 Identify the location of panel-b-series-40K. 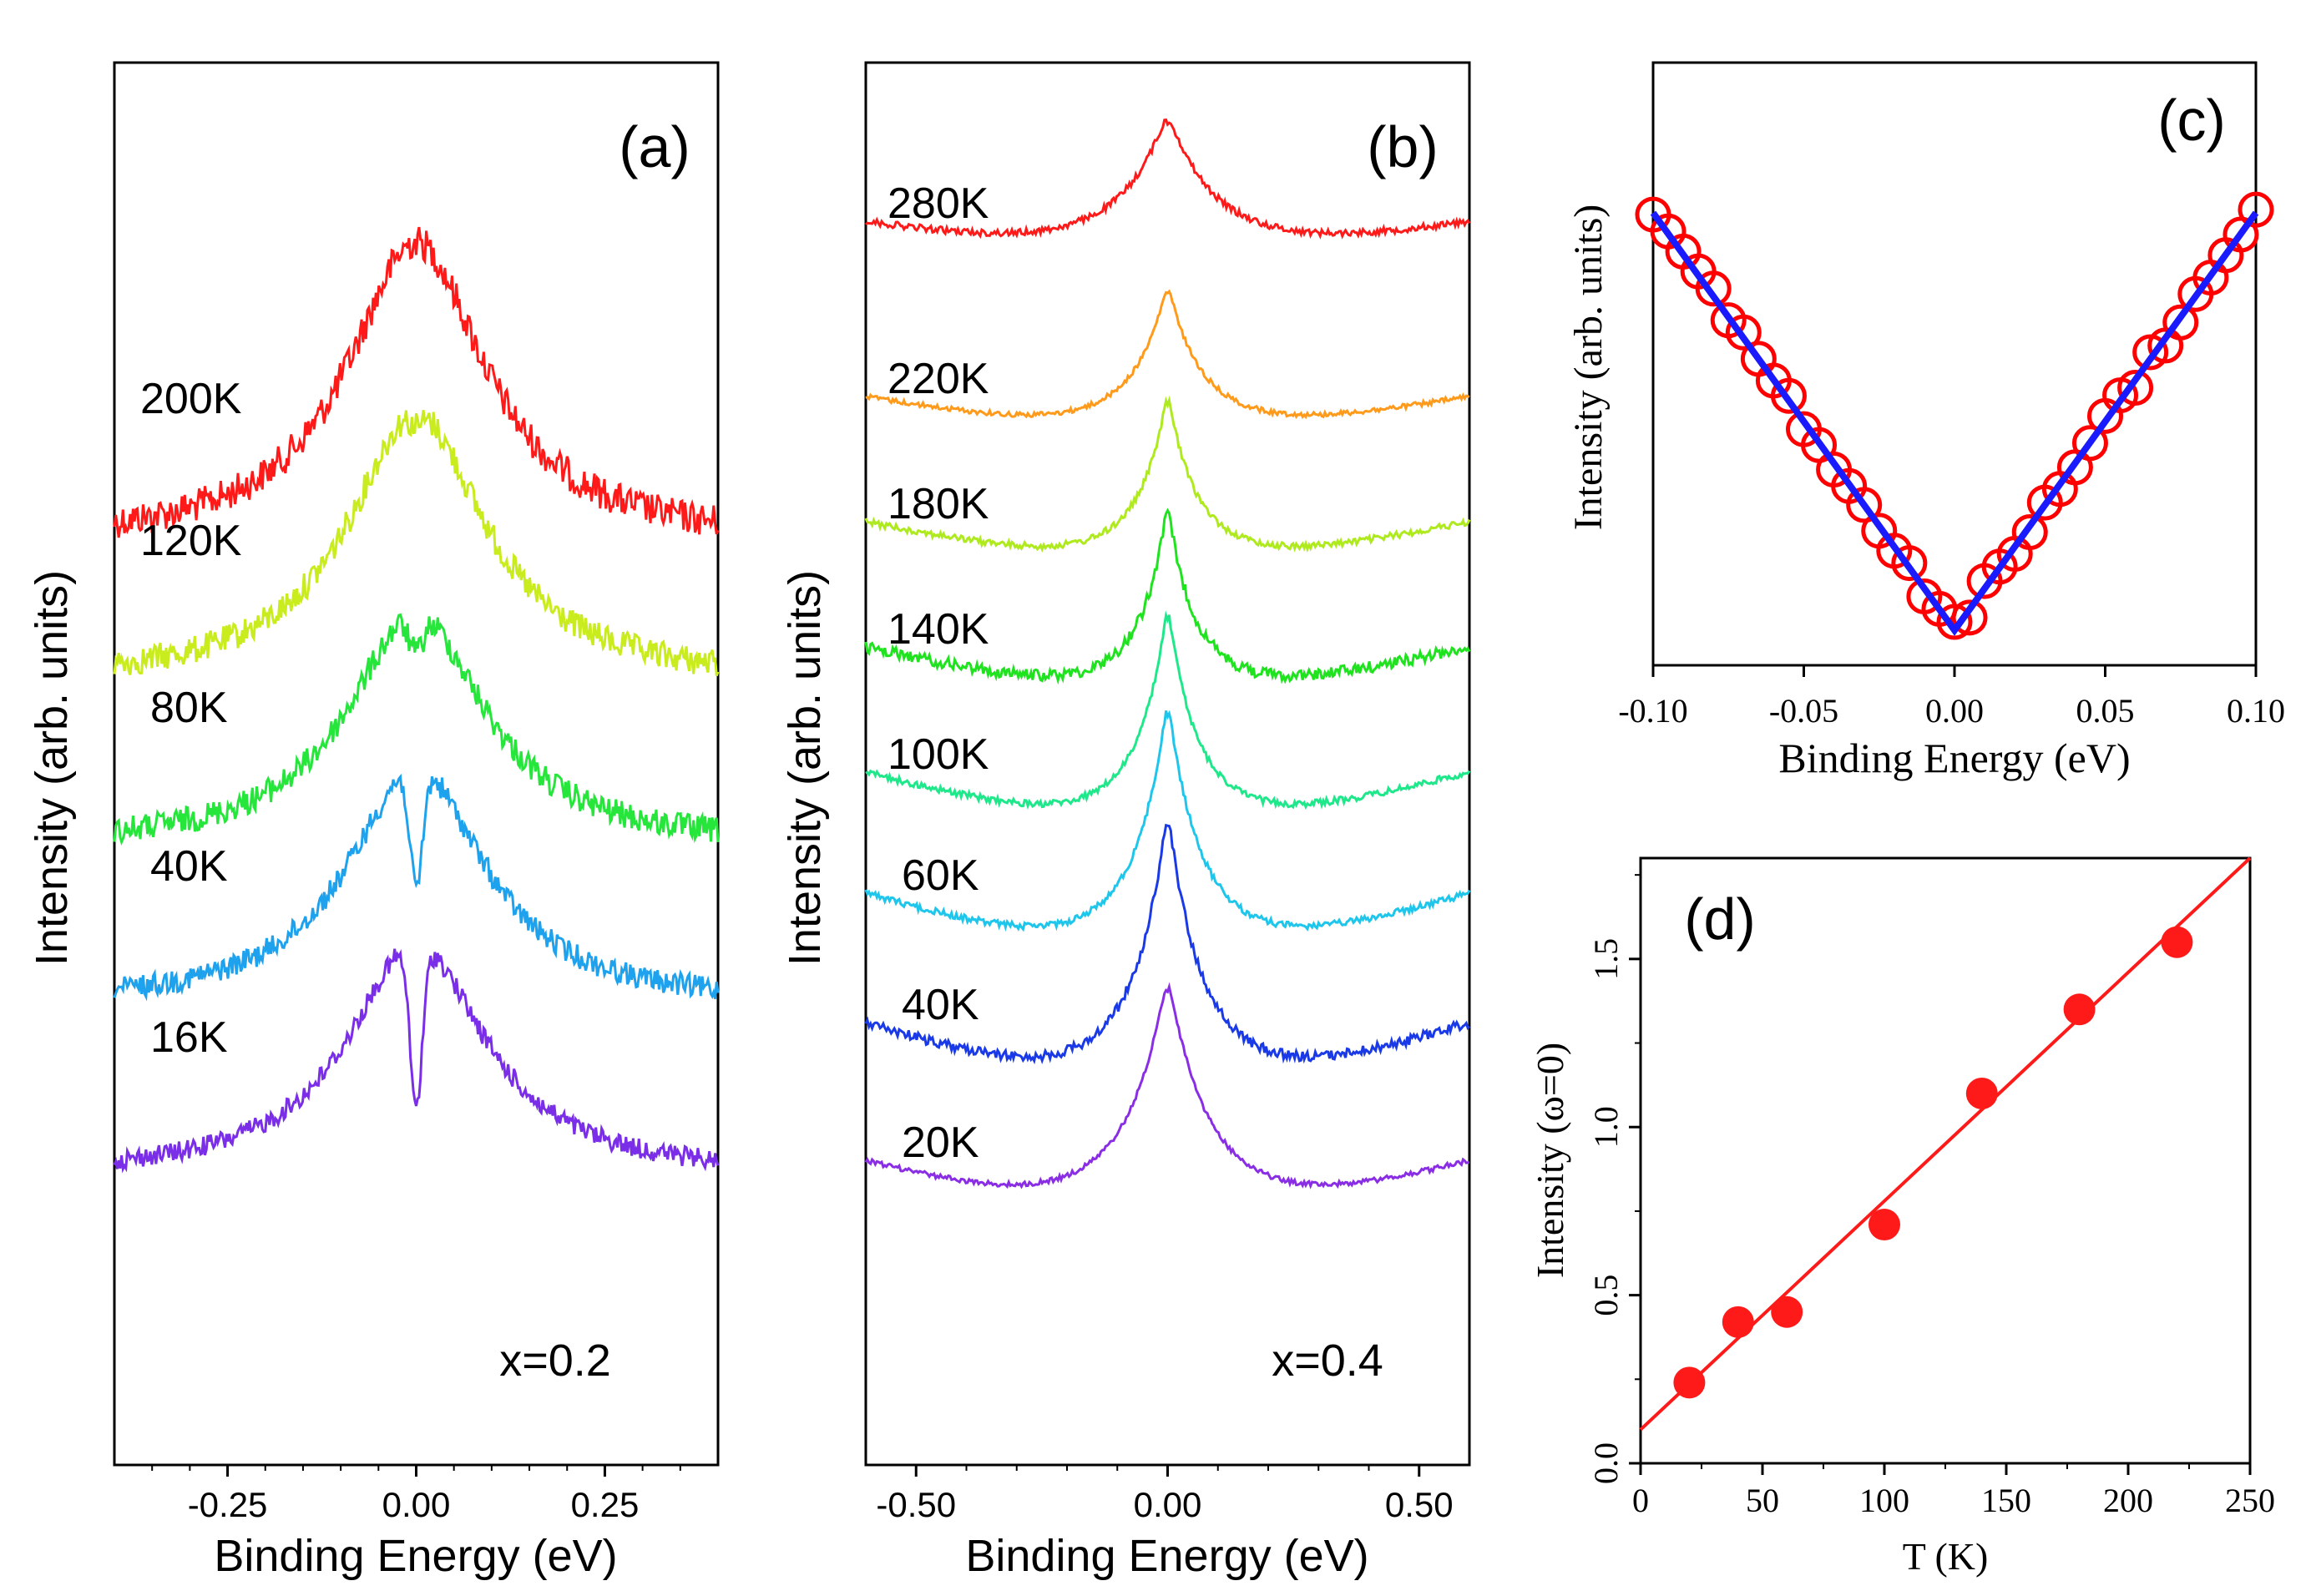
(1167, 944).